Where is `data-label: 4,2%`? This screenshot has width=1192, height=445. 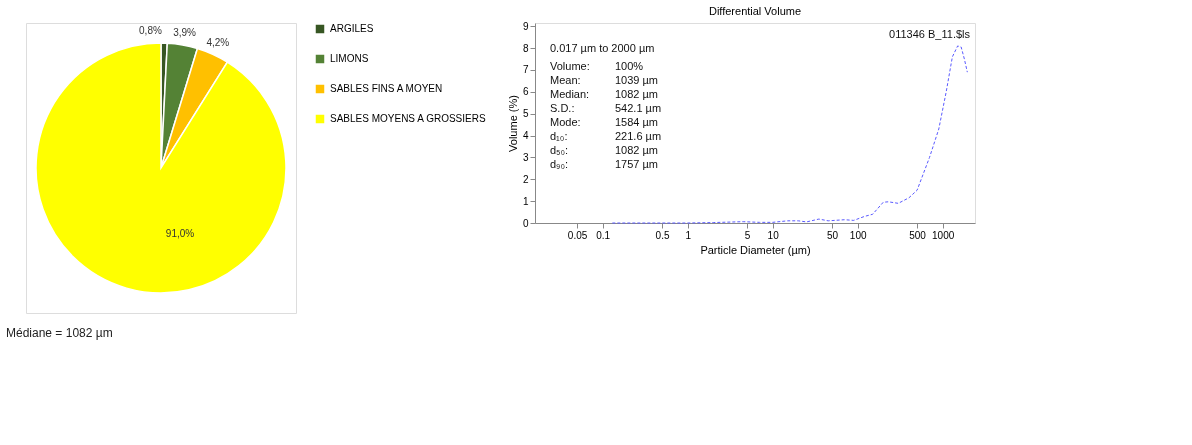 data-label: 4,2% is located at coordinates (218, 43).